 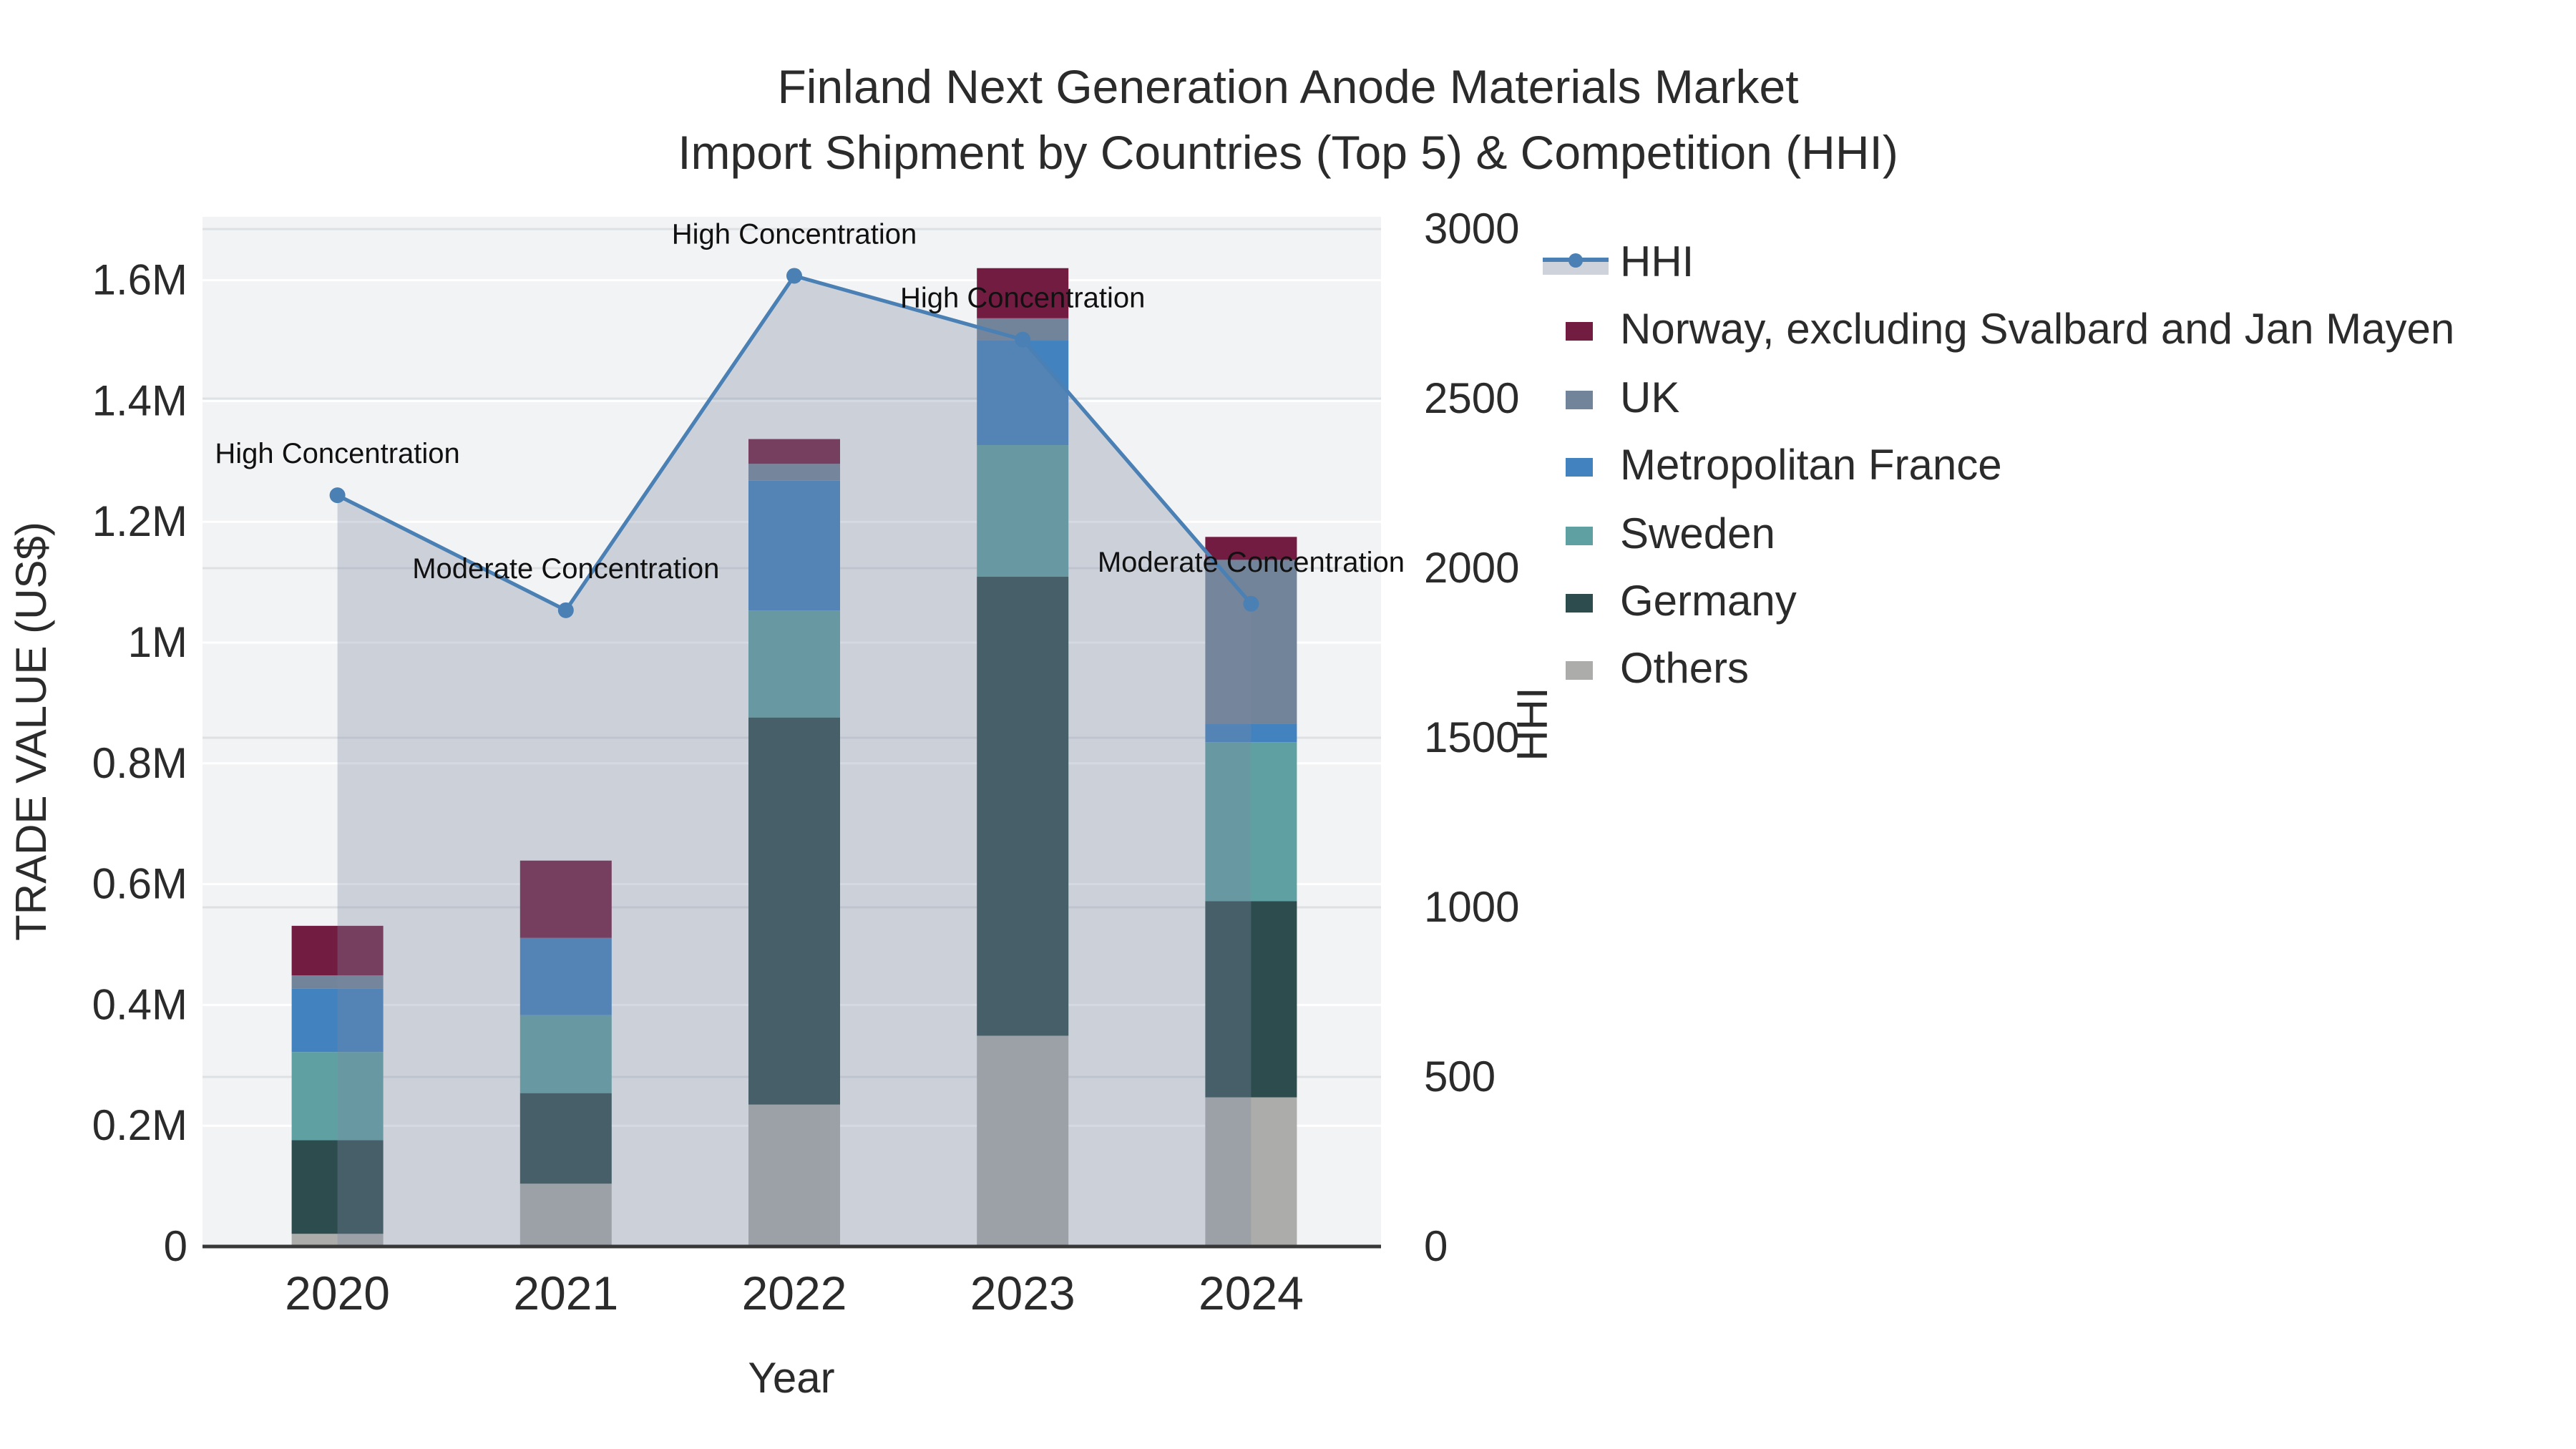 What do you see at coordinates (1251, 562) in the screenshot?
I see `annotation-2024: Moderate Concentration` at bounding box center [1251, 562].